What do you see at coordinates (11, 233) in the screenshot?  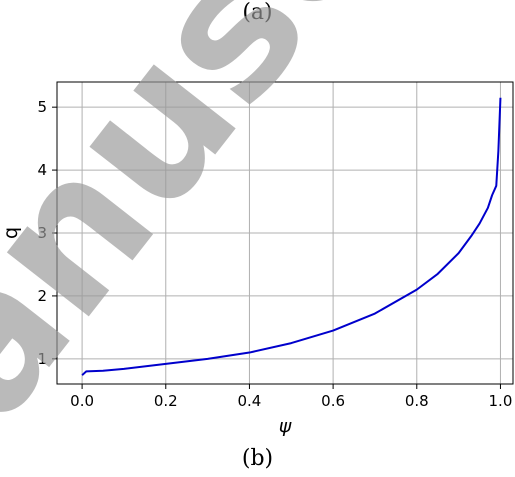 I see `y-axis-label: q` at bounding box center [11, 233].